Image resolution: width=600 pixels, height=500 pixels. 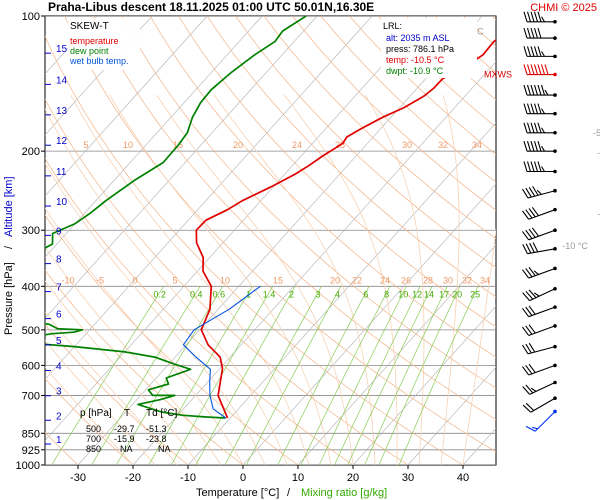 I want to click on table-cell: -29.7, so click(x=124, y=429).